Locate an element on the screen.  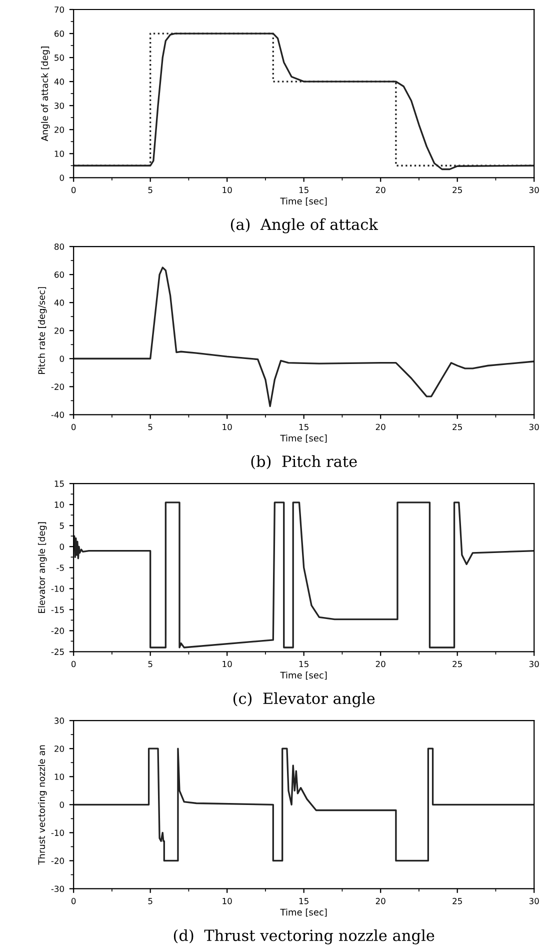
y-axis-title: Thrust vectoring nozzle an is located at coordinates (42, 805).